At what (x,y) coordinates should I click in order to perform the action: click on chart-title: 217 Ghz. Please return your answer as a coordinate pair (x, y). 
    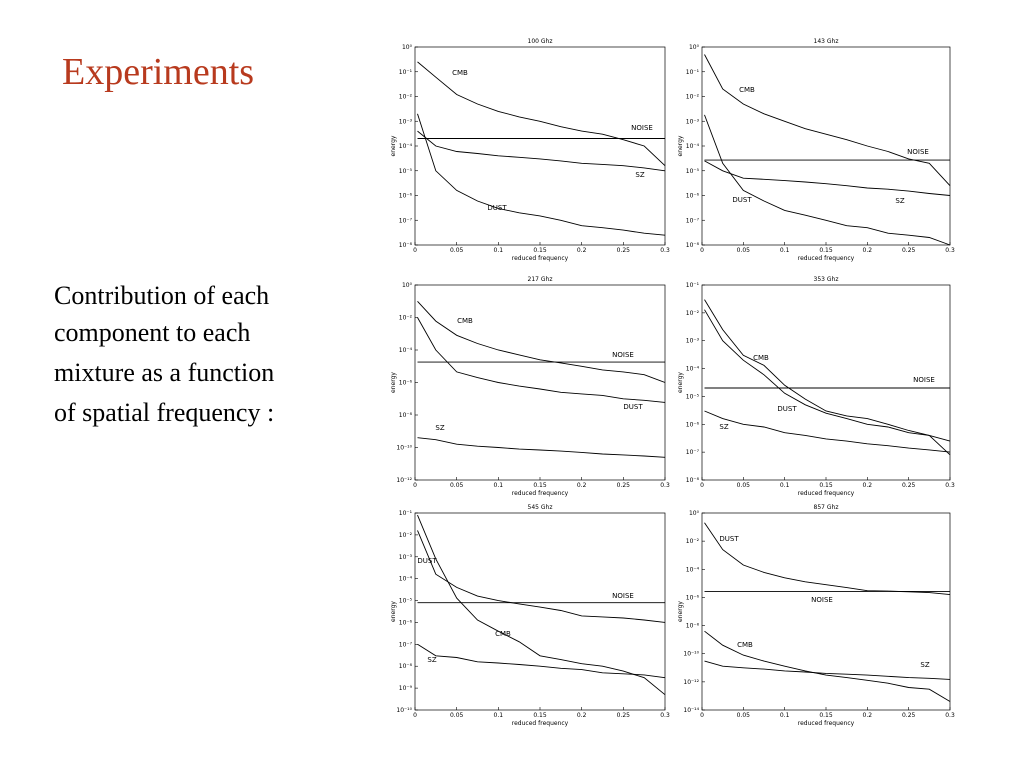
    Looking at the image, I should click on (540, 279).